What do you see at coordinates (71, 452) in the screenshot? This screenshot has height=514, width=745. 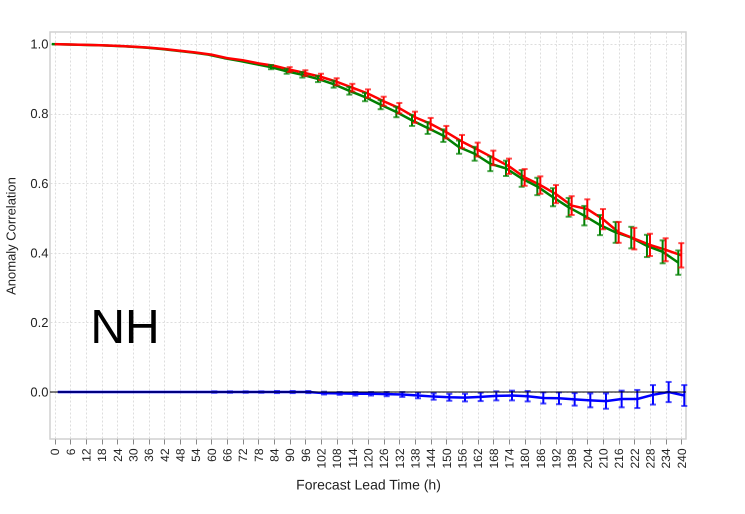 I see `x-tick-label: 6` at bounding box center [71, 452].